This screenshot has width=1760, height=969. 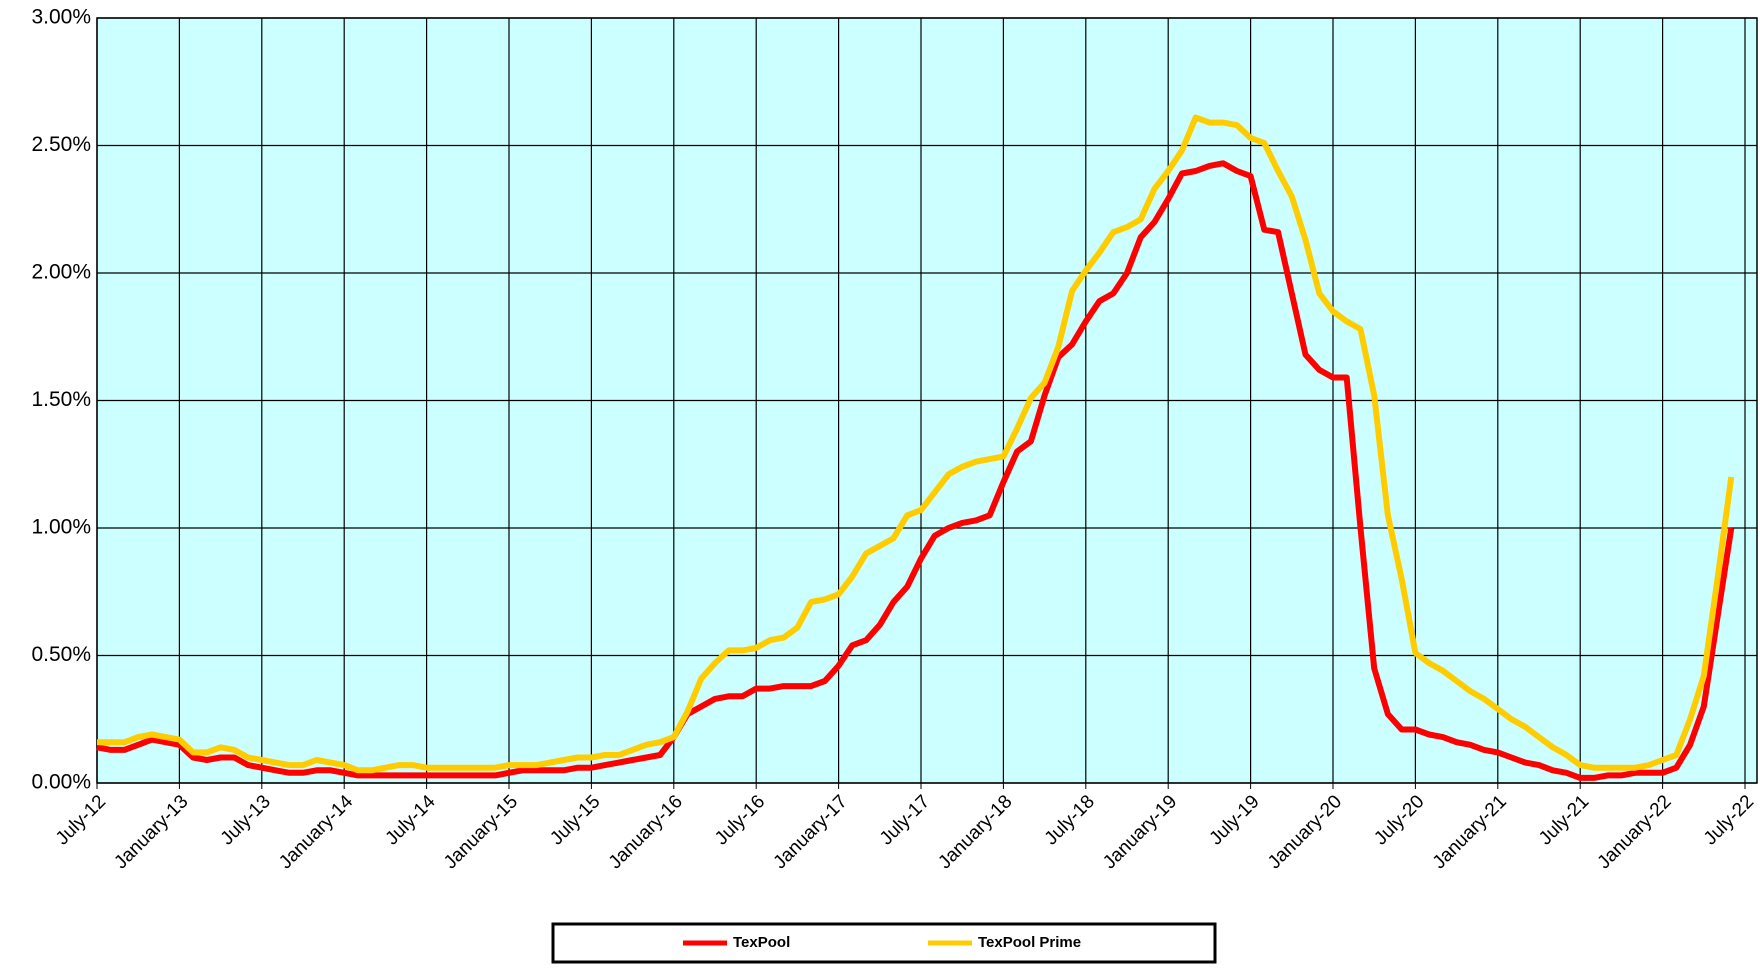 What do you see at coordinates (246, 820) in the screenshot?
I see `x-tick-label: July-13` at bounding box center [246, 820].